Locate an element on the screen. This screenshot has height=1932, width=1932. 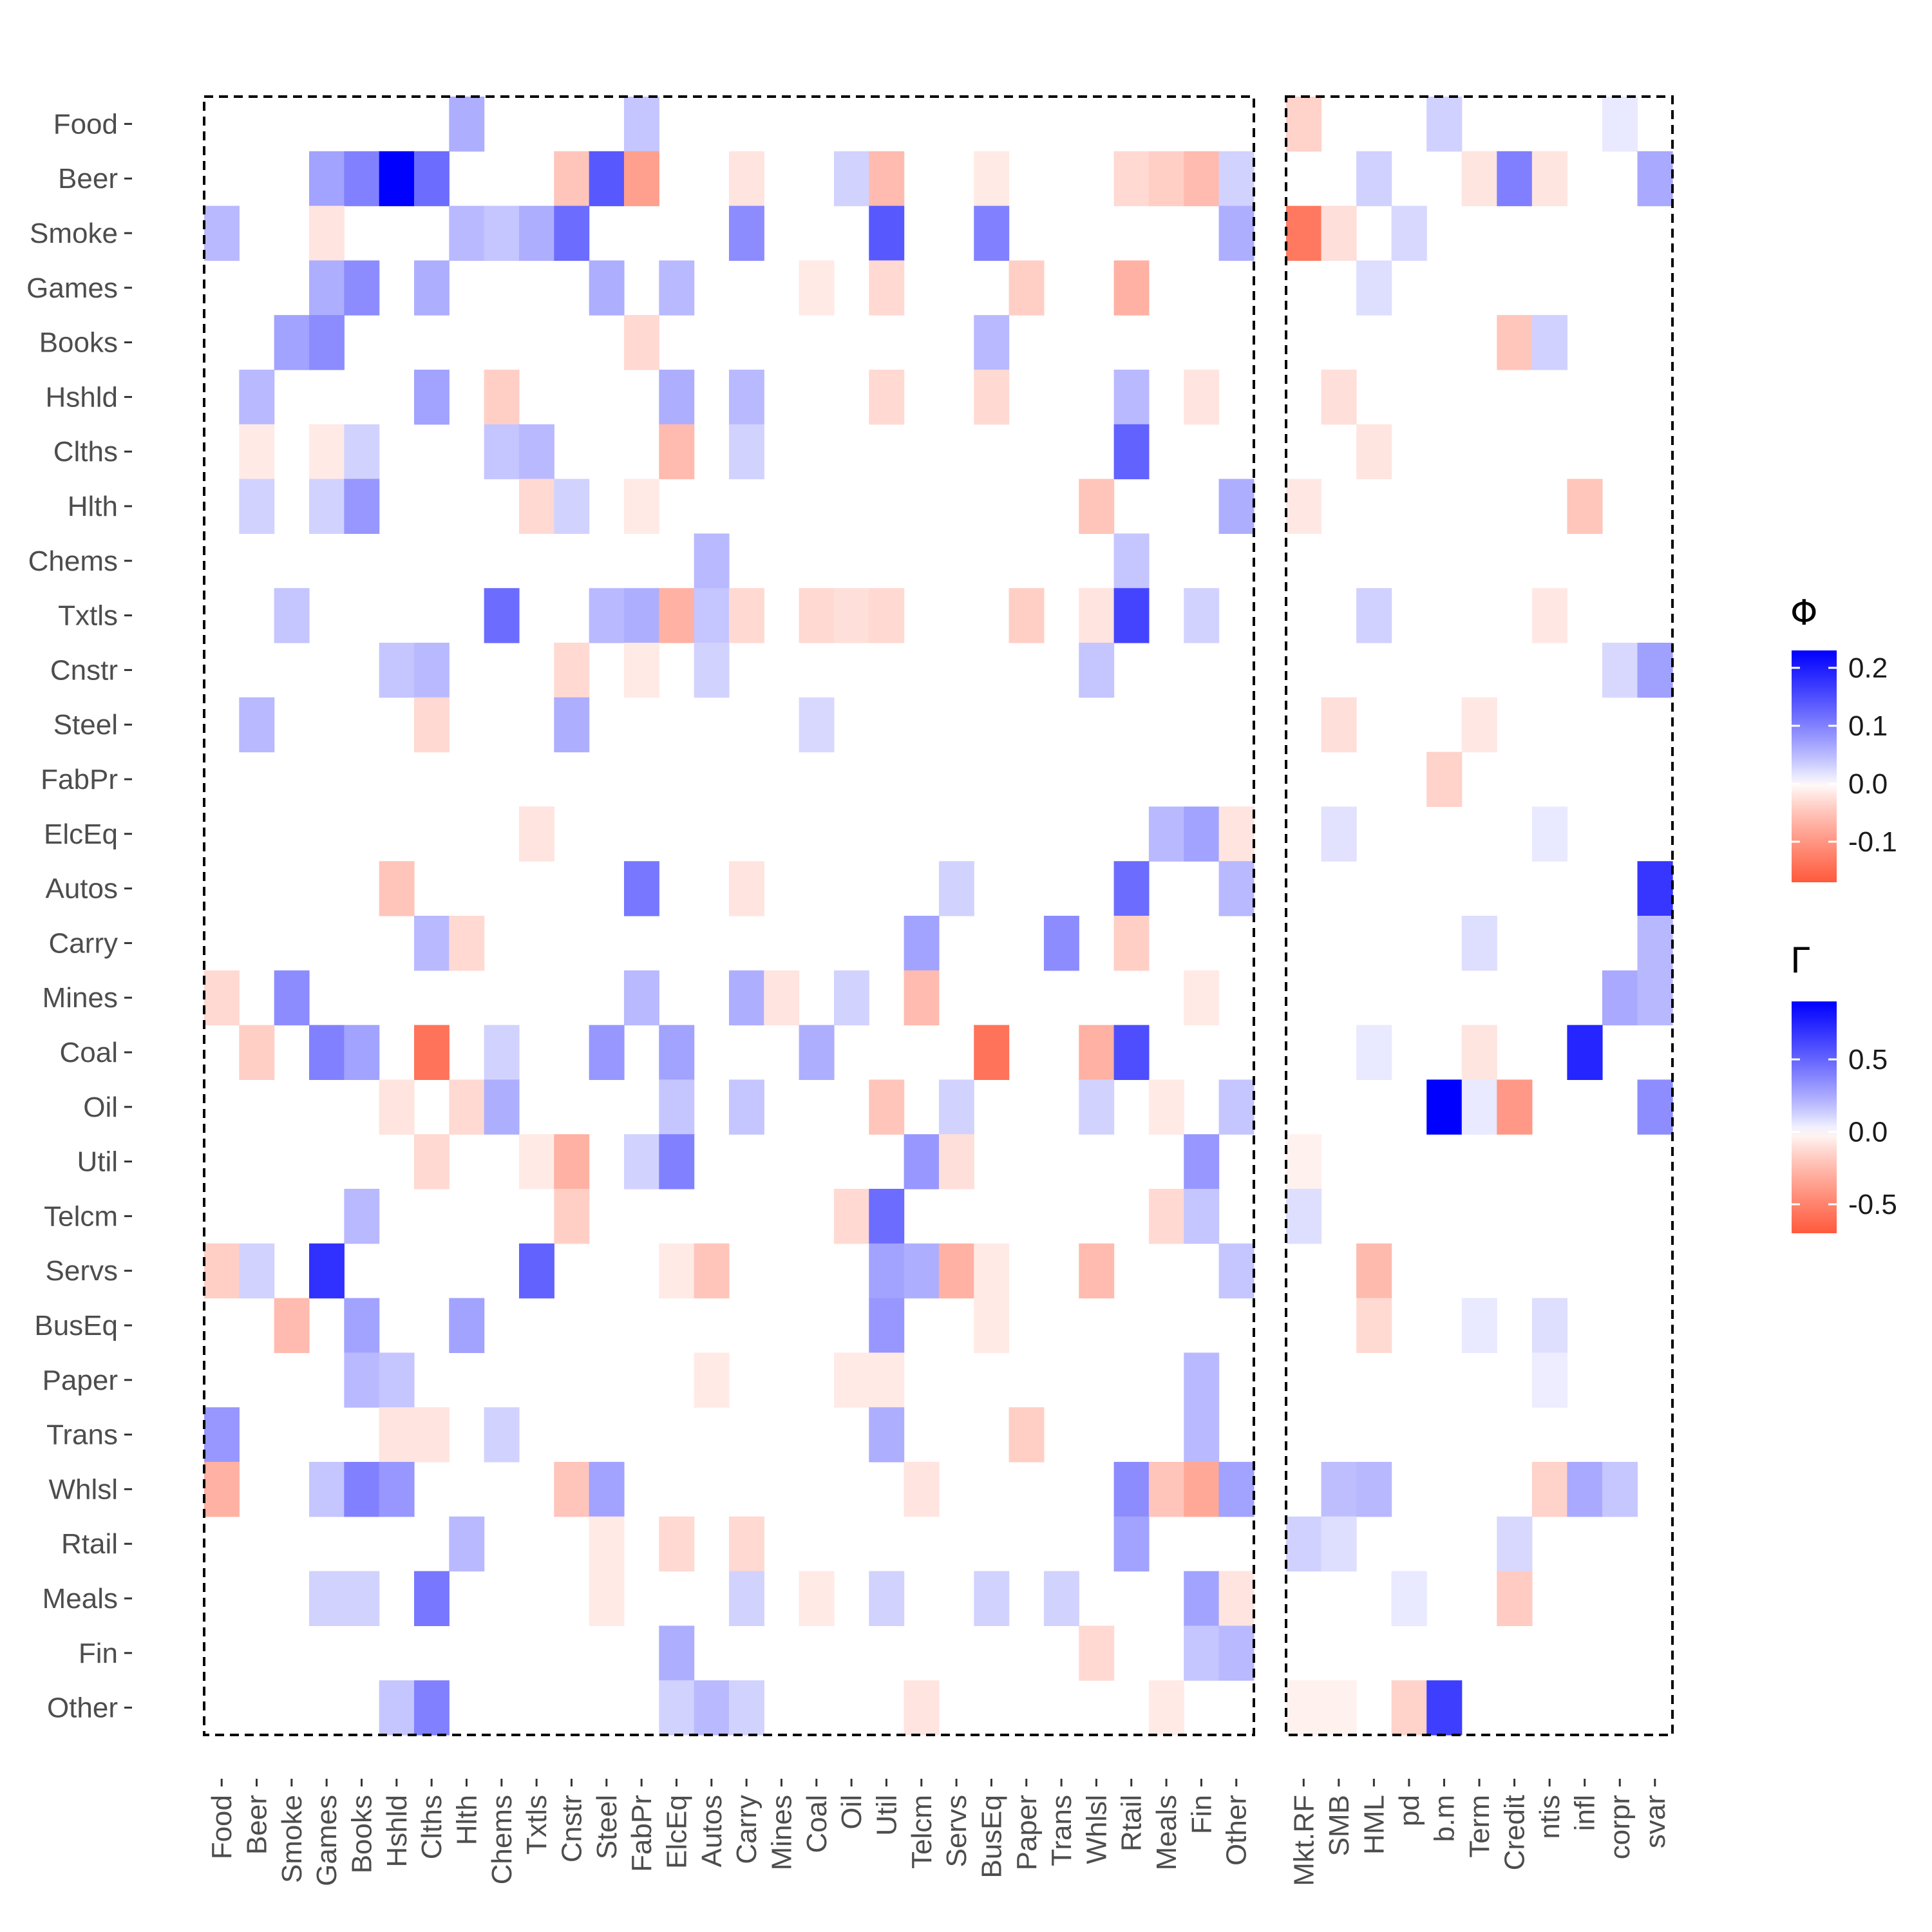
heatmap-cell-phi-beer-buseq is located at coordinates (992, 179).